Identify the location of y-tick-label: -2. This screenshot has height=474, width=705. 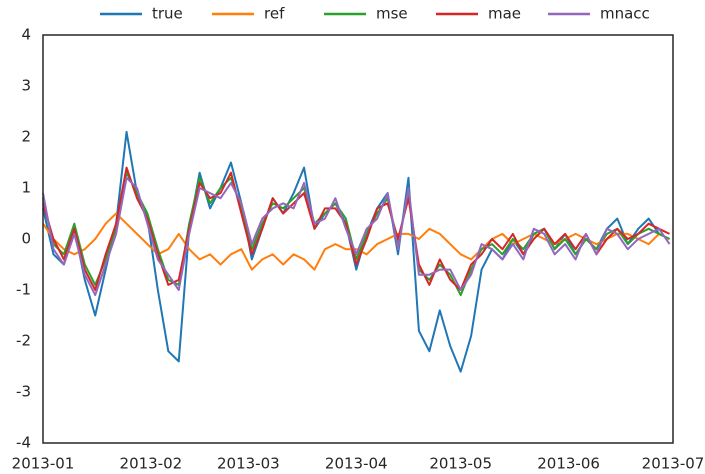
(23, 341).